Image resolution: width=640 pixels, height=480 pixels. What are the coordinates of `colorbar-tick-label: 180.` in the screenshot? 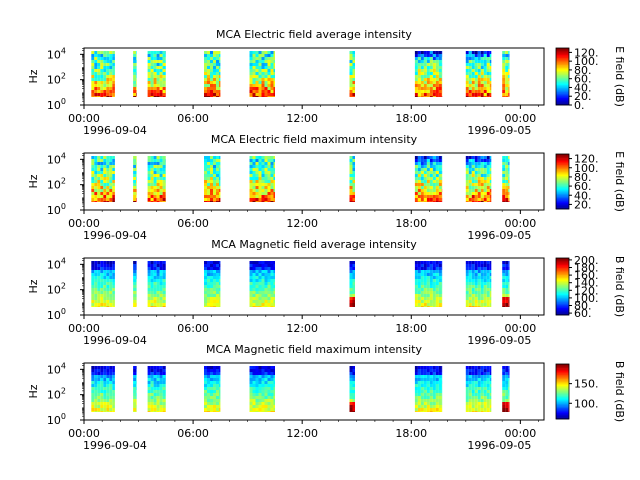 It's located at (586, 268).